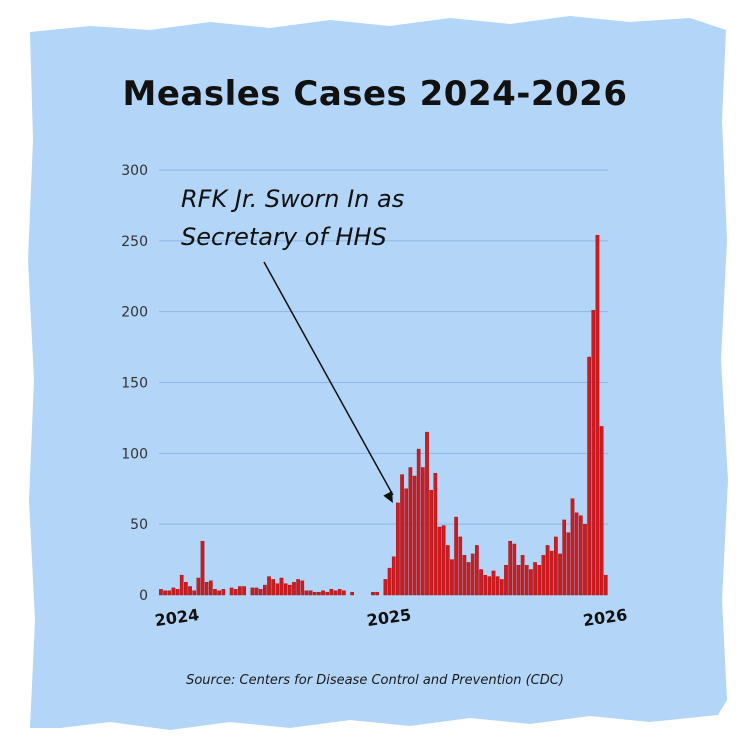  I want to click on chart-title: Measles Cases 2024-2026, so click(375, 94).